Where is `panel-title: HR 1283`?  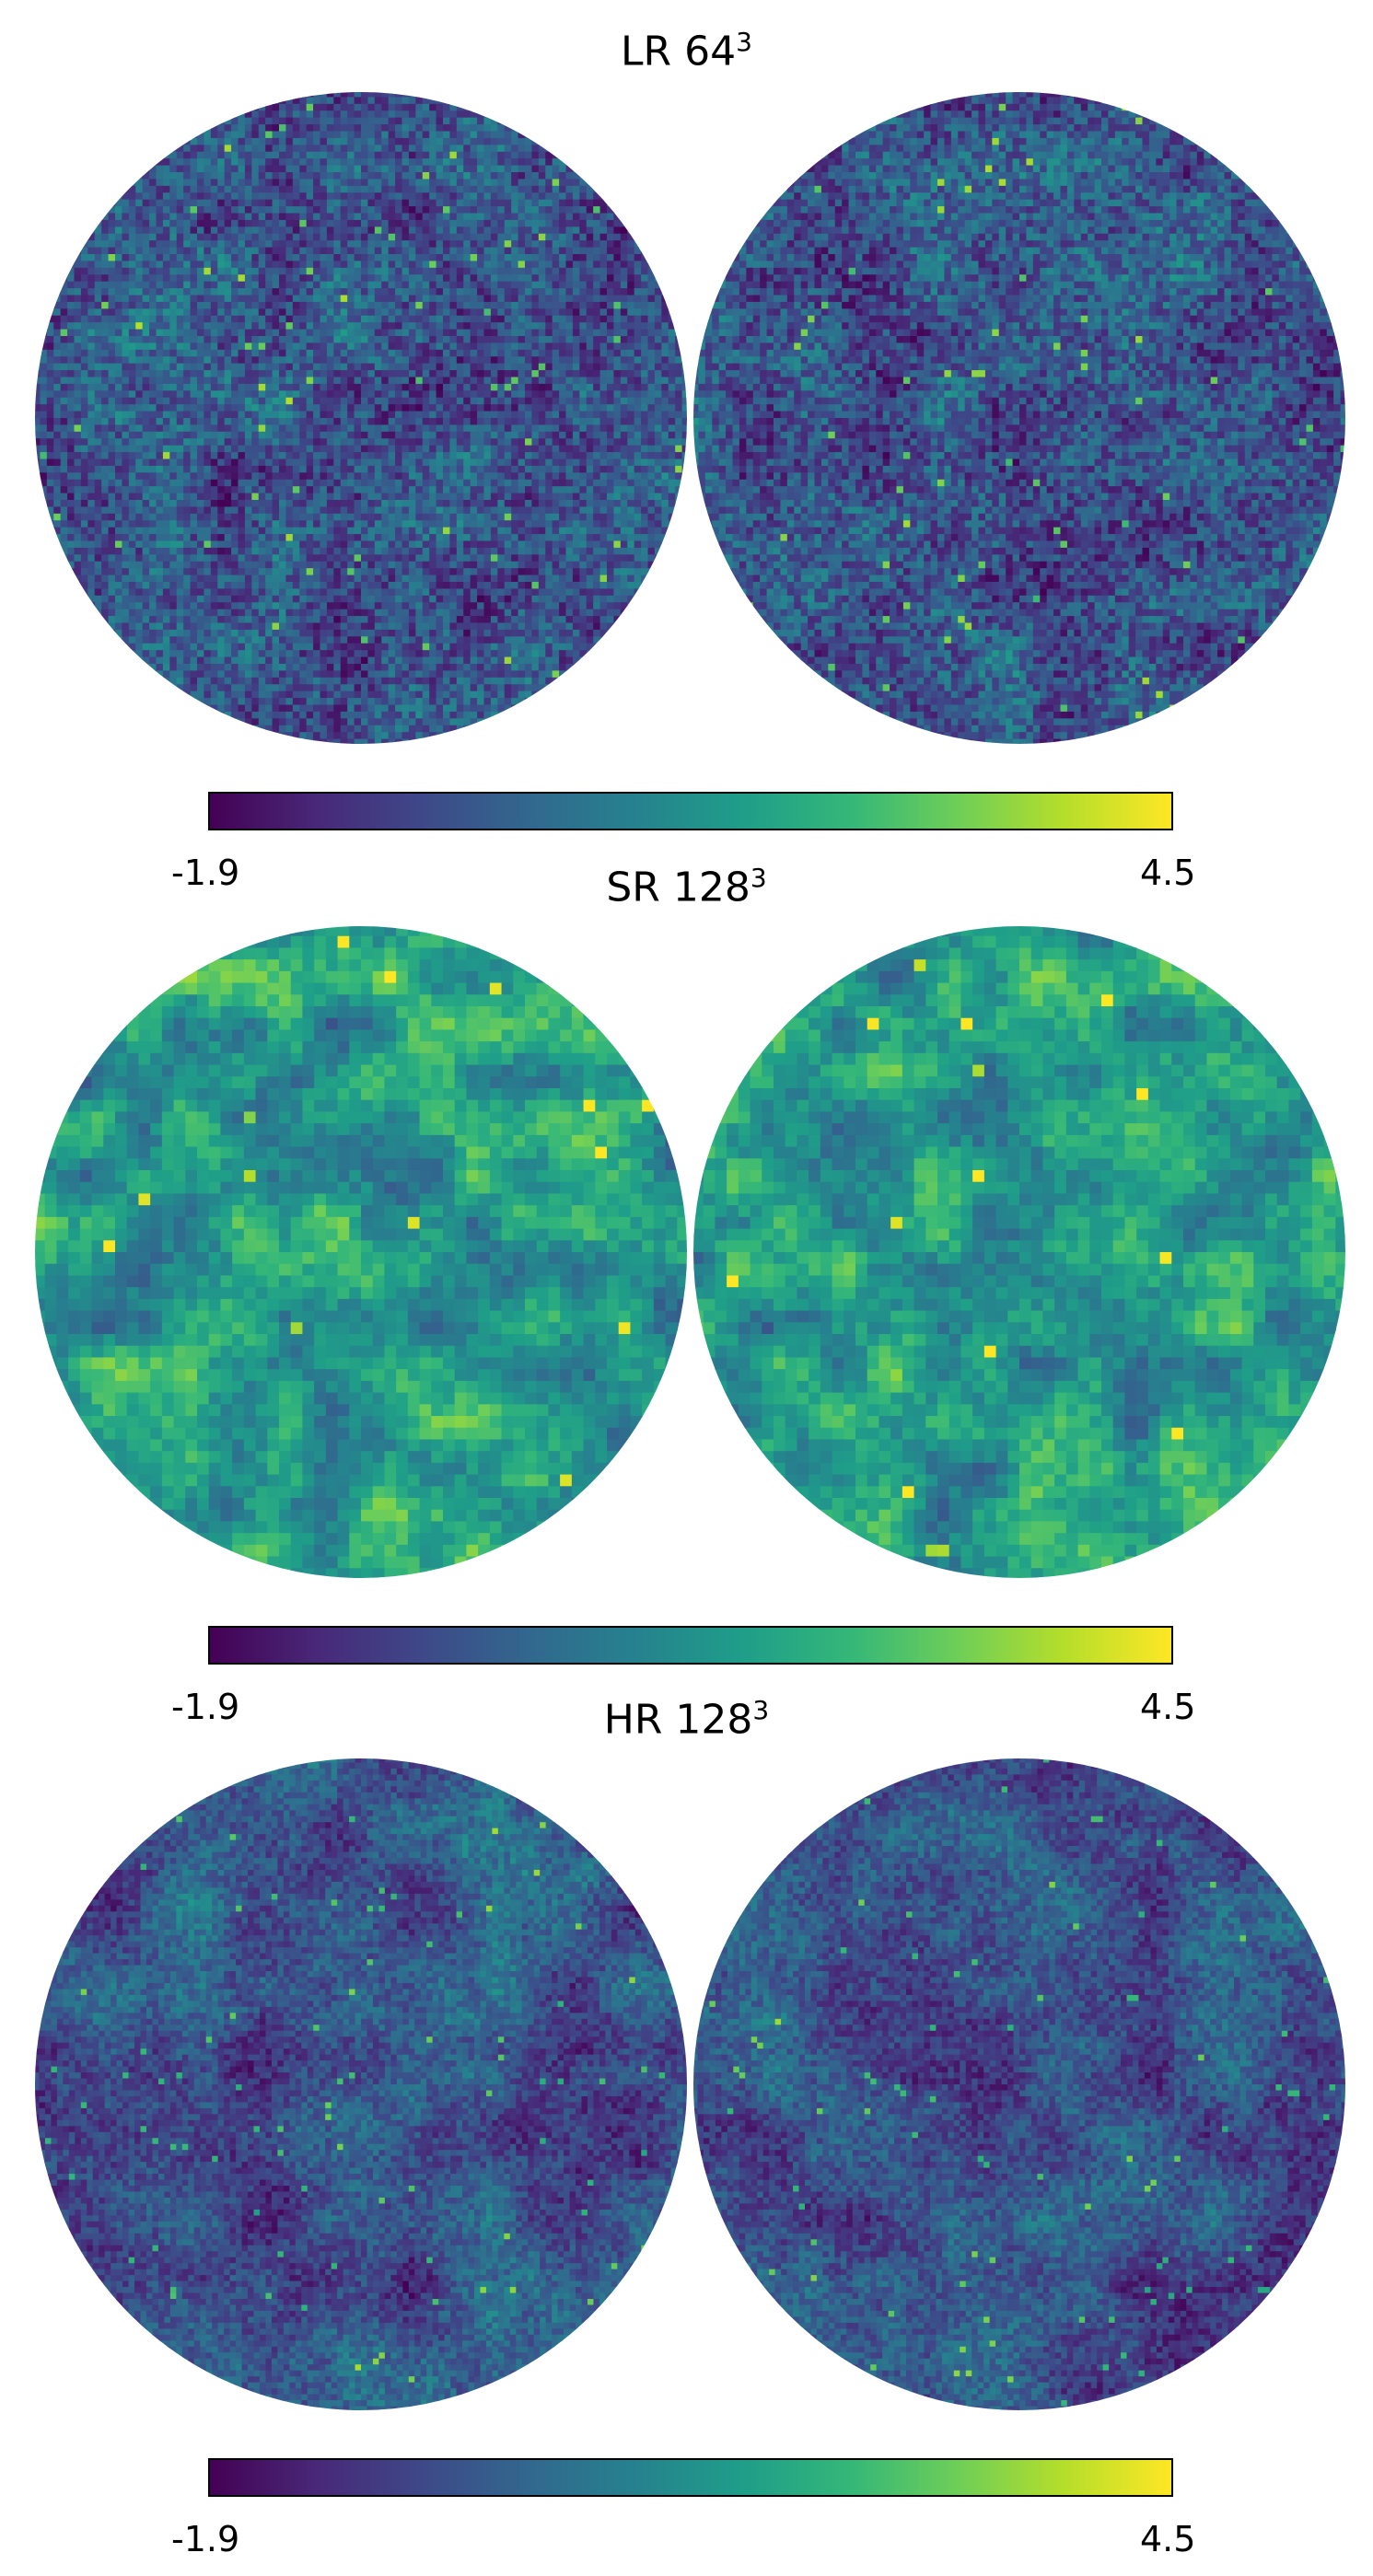 panel-title: HR 1283 is located at coordinates (686, 1716).